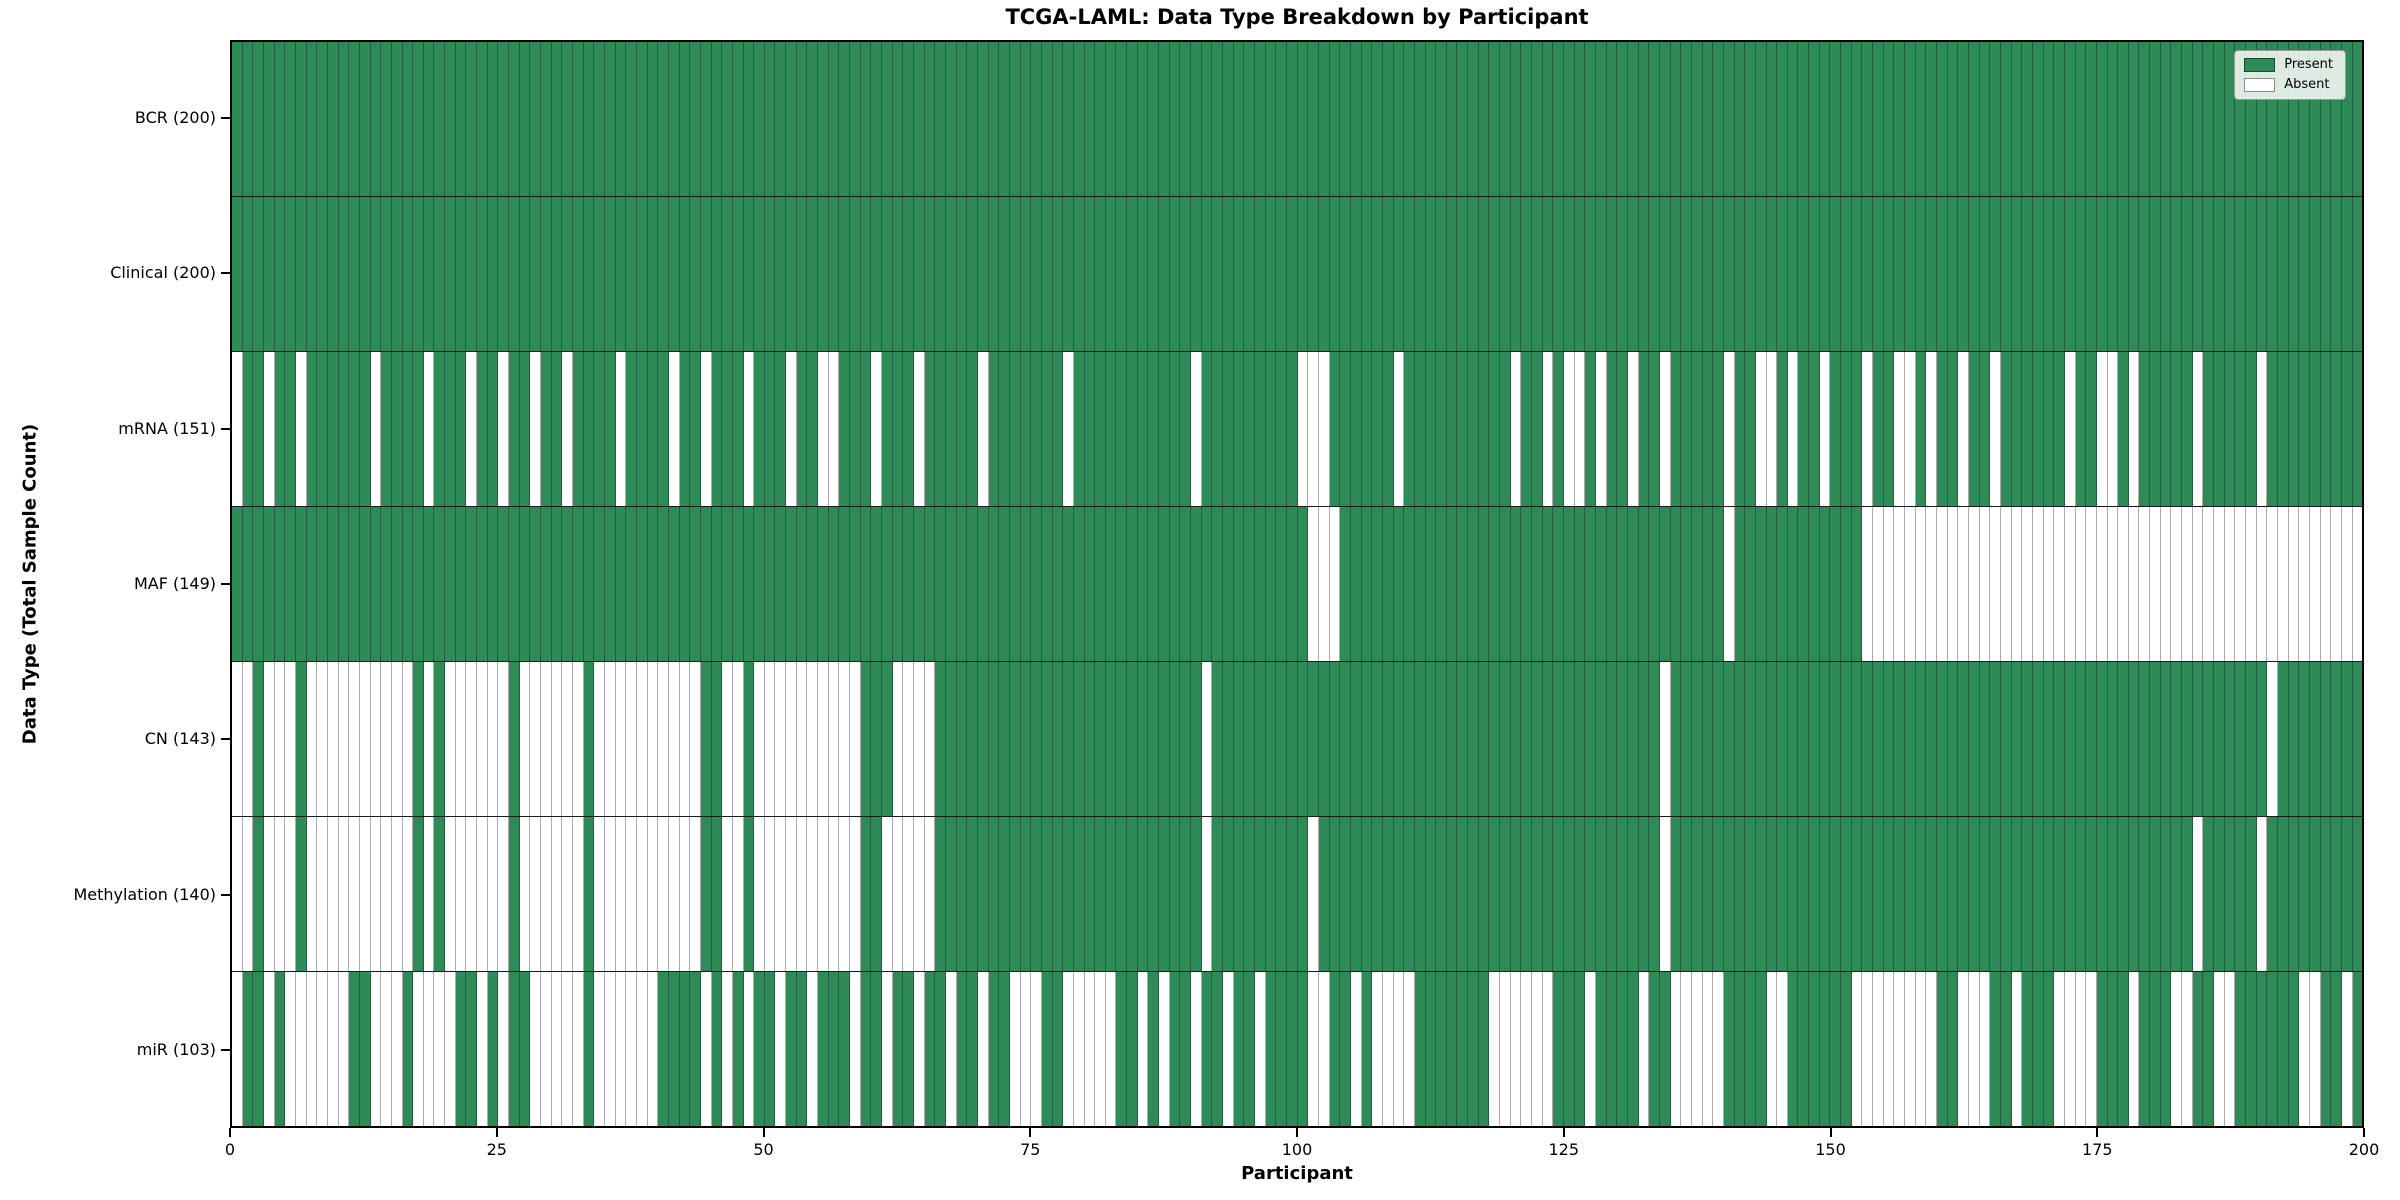 This screenshot has width=2400, height=1200. Describe the element at coordinates (2260, 65) in the screenshot. I see `present-swatch` at that location.